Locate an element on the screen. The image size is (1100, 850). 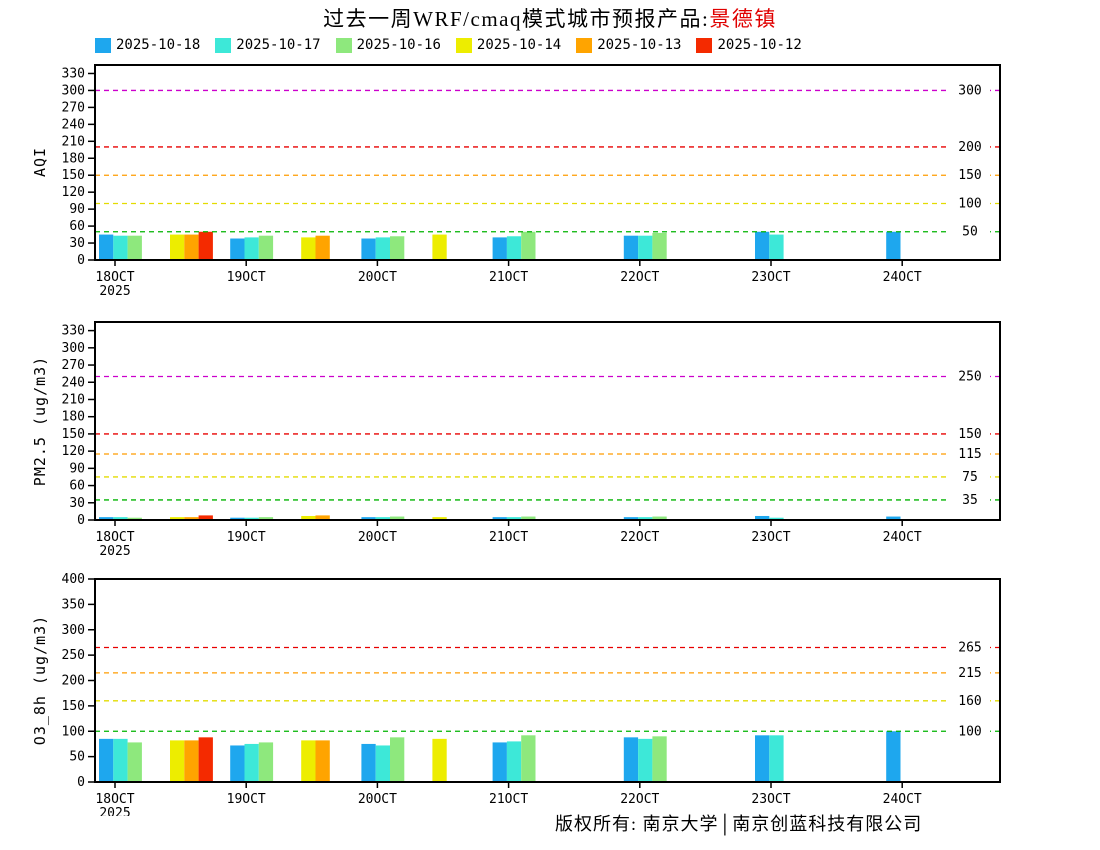
pm25-y-tick-label: 300 is located at coordinates (73, 348).